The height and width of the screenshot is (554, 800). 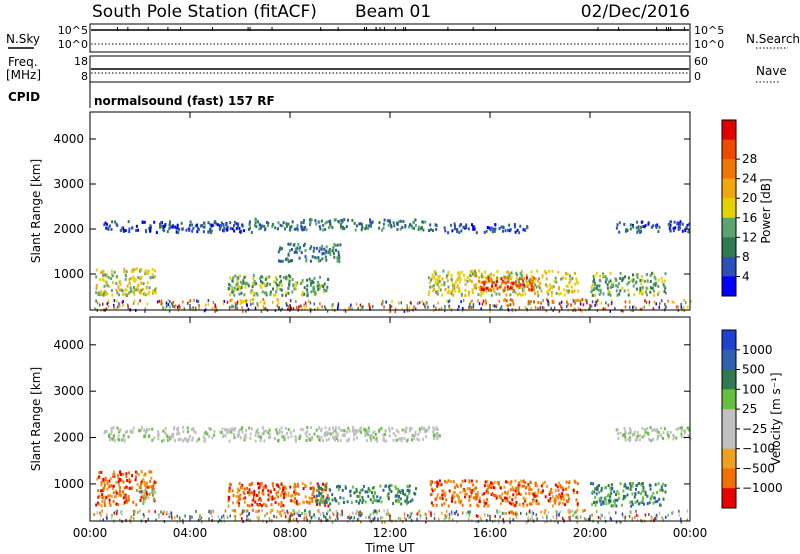 I want to click on x-tick-label: 16:00, so click(x=490, y=533).